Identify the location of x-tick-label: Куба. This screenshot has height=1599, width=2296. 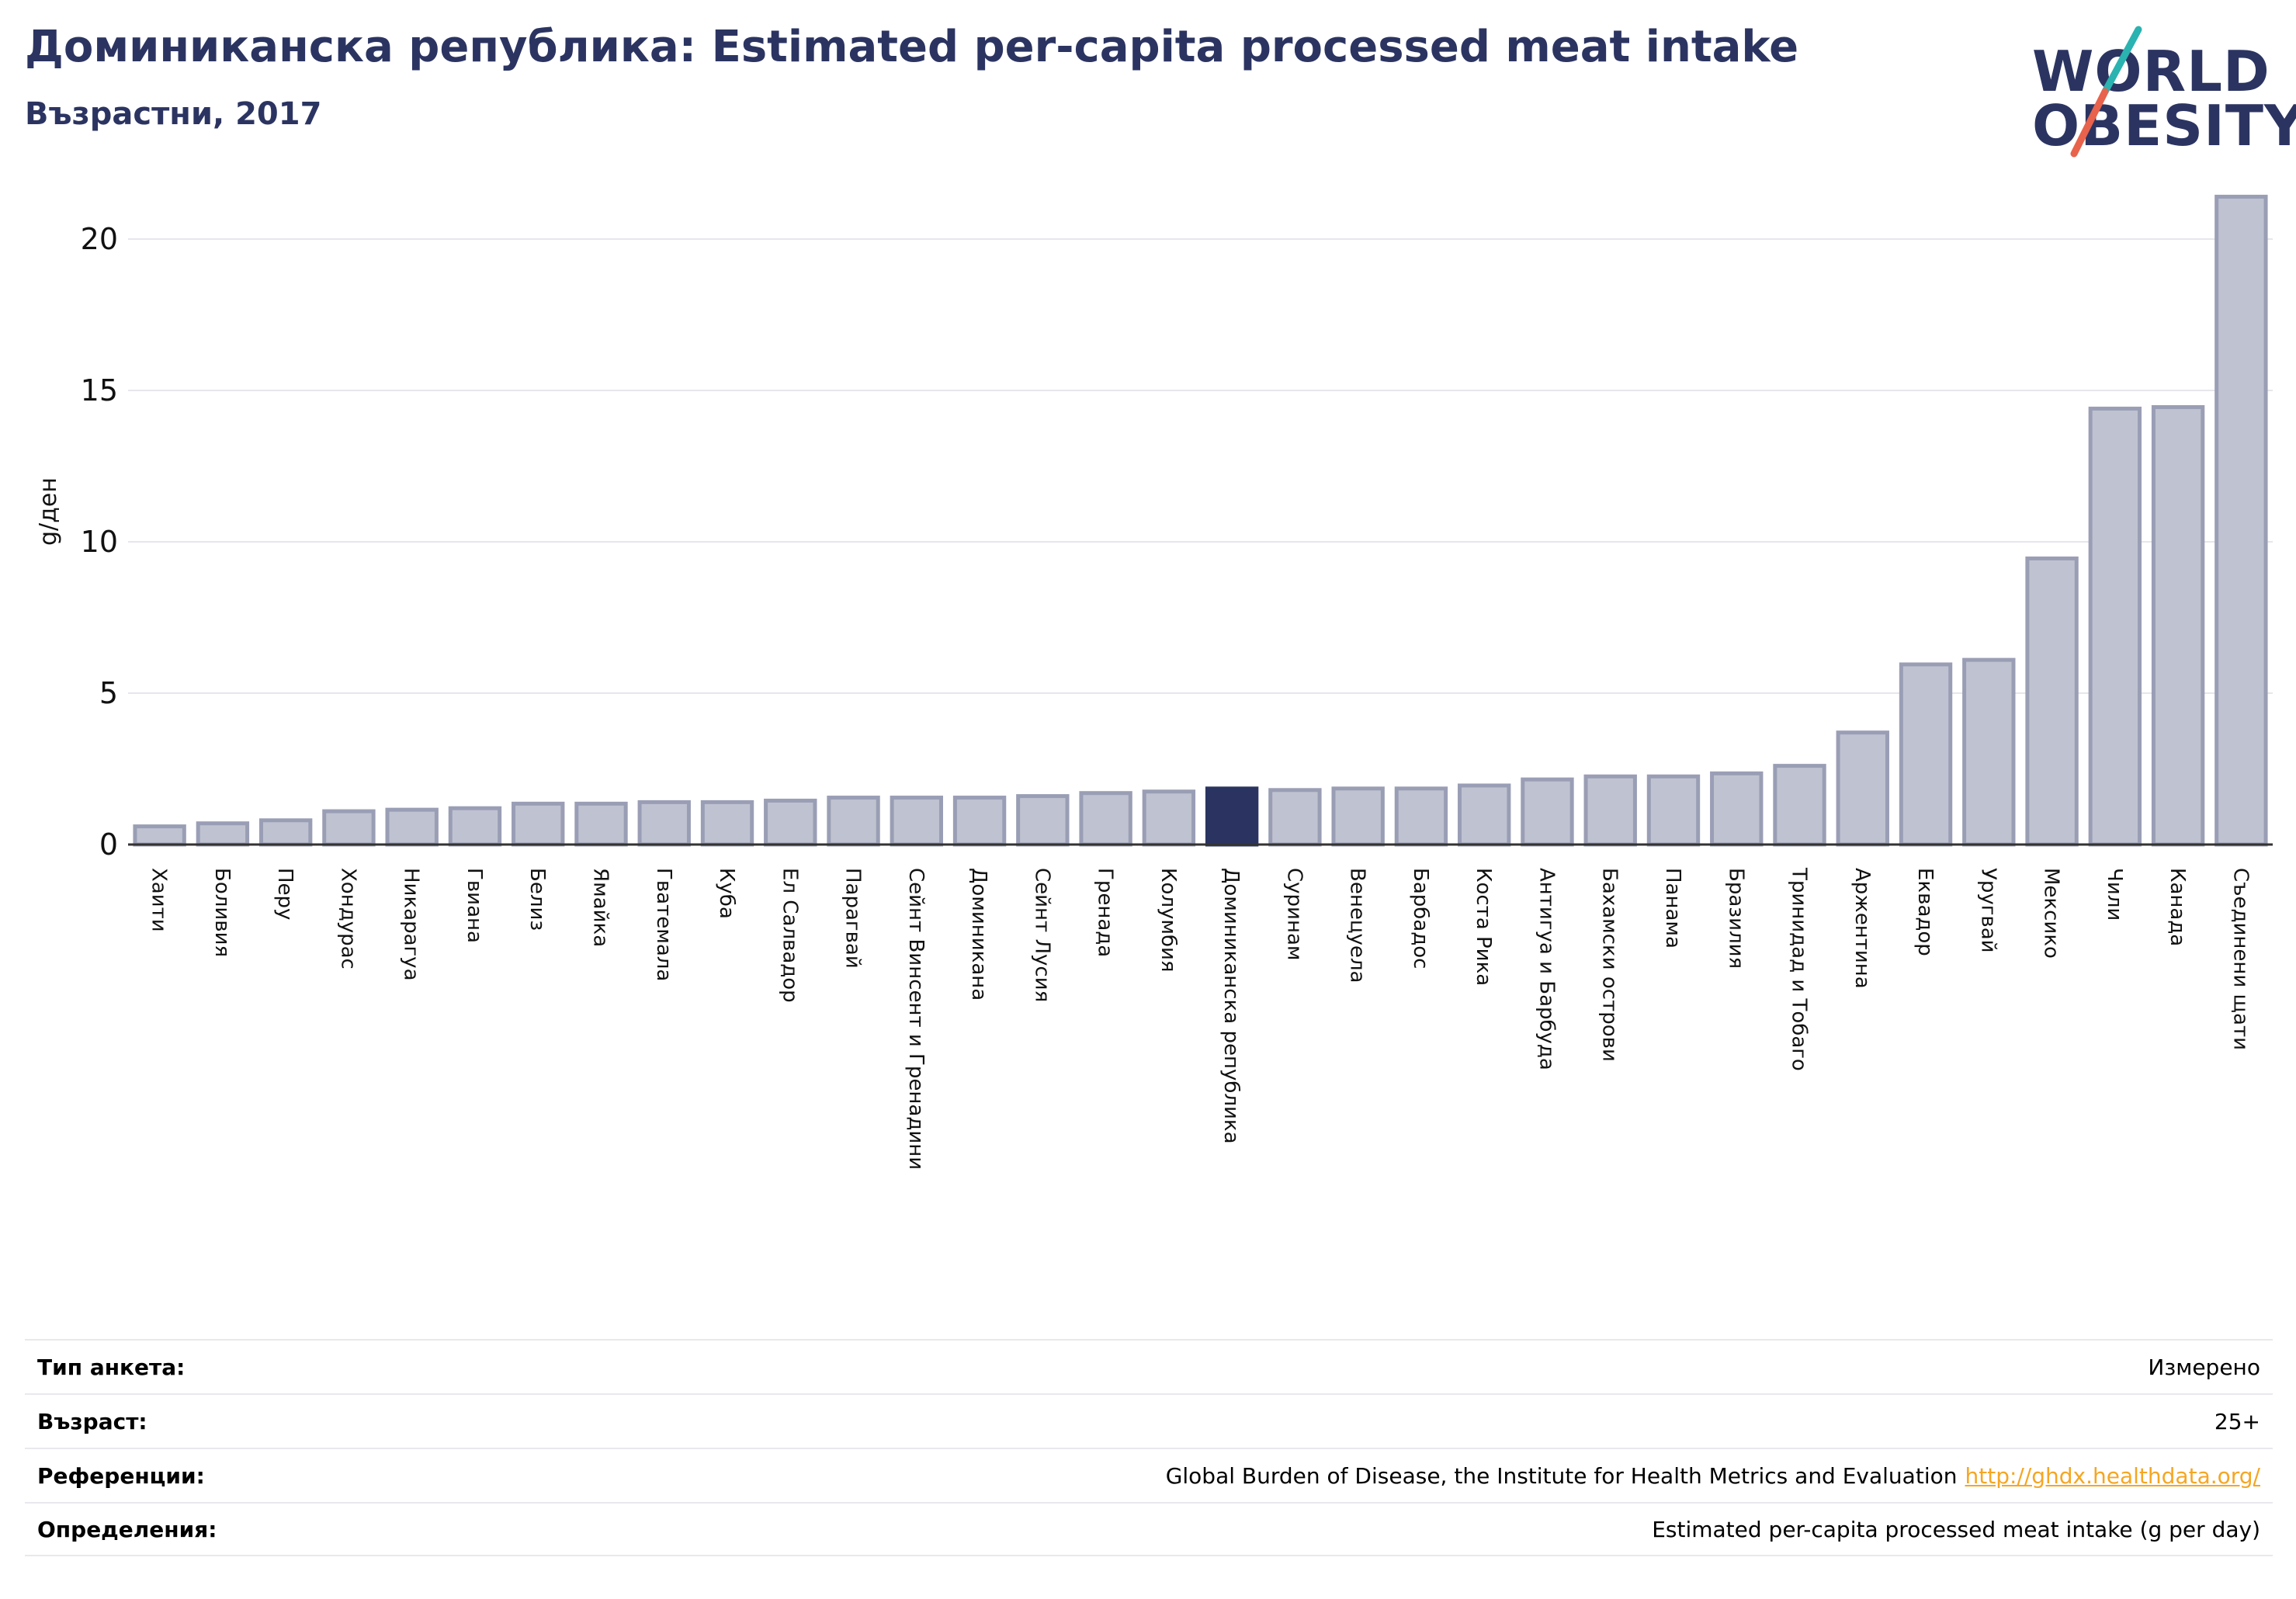
(726, 893).